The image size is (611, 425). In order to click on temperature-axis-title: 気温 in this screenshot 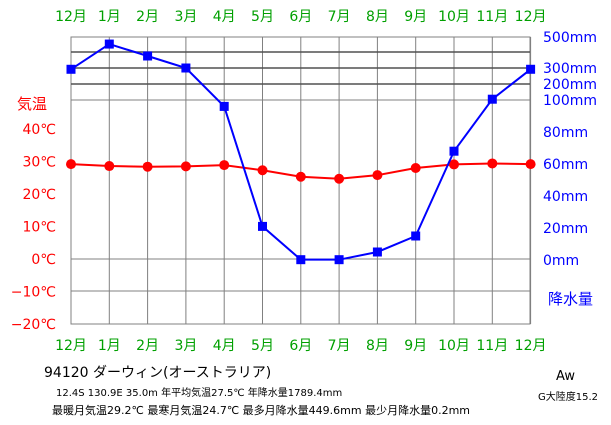, I will do `click(32, 104)`.